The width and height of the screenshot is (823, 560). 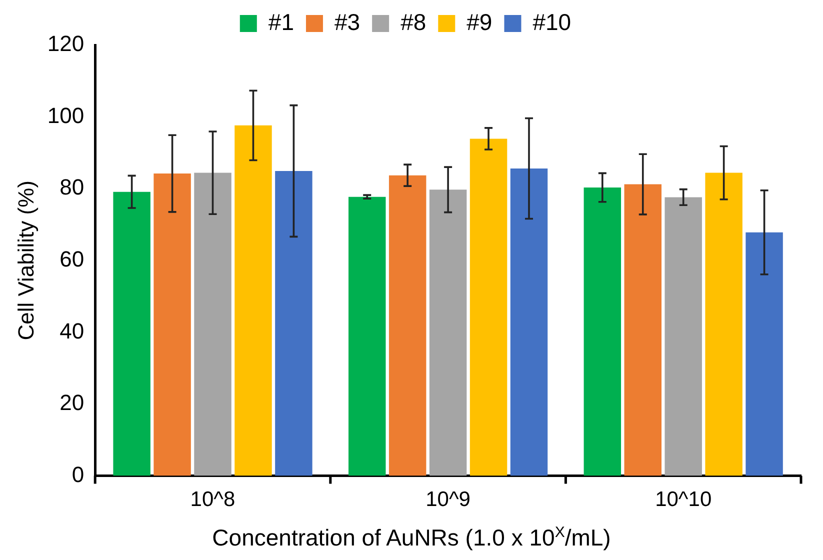 I want to click on y-tick-label: 40, so click(x=72, y=331).